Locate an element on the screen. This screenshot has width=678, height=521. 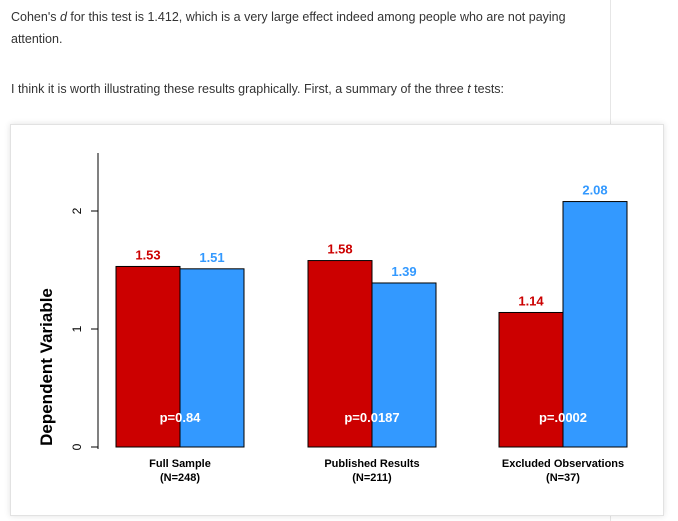
y-axis-ticks: 0 1 2 is located at coordinates (84, 328).